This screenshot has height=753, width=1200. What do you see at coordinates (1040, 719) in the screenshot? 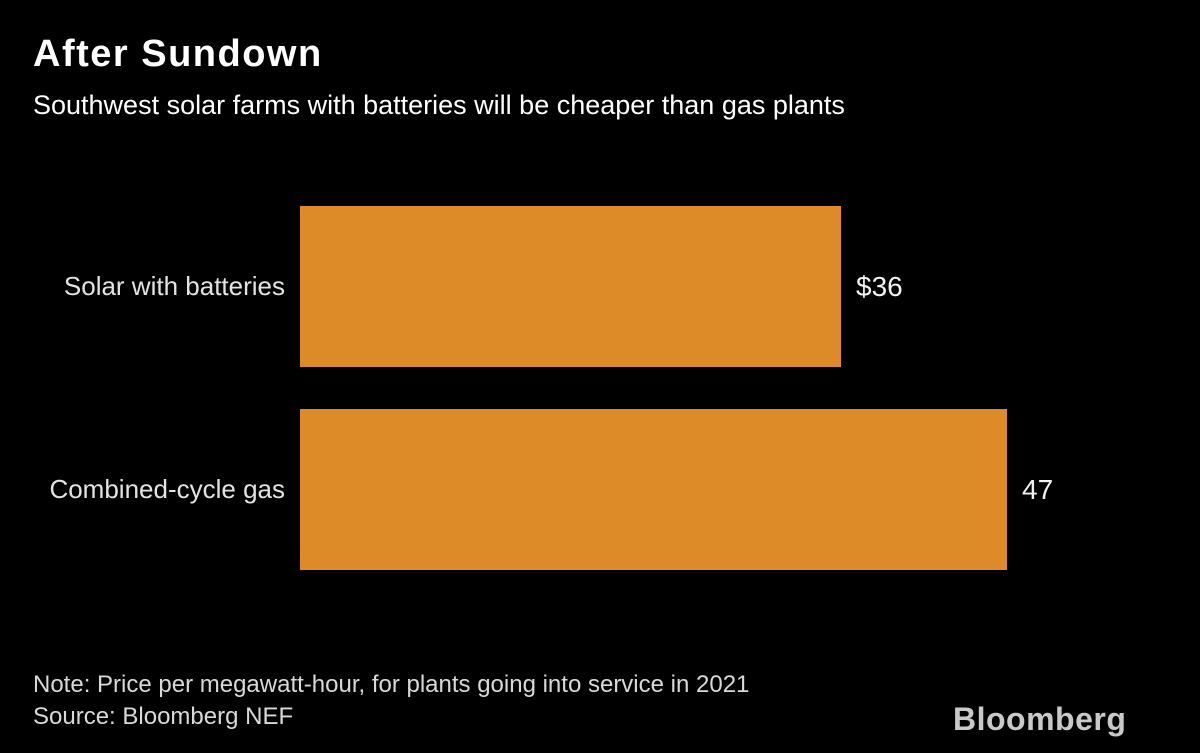
I see `bloomberg-logo: Bloomberg` at bounding box center [1040, 719].